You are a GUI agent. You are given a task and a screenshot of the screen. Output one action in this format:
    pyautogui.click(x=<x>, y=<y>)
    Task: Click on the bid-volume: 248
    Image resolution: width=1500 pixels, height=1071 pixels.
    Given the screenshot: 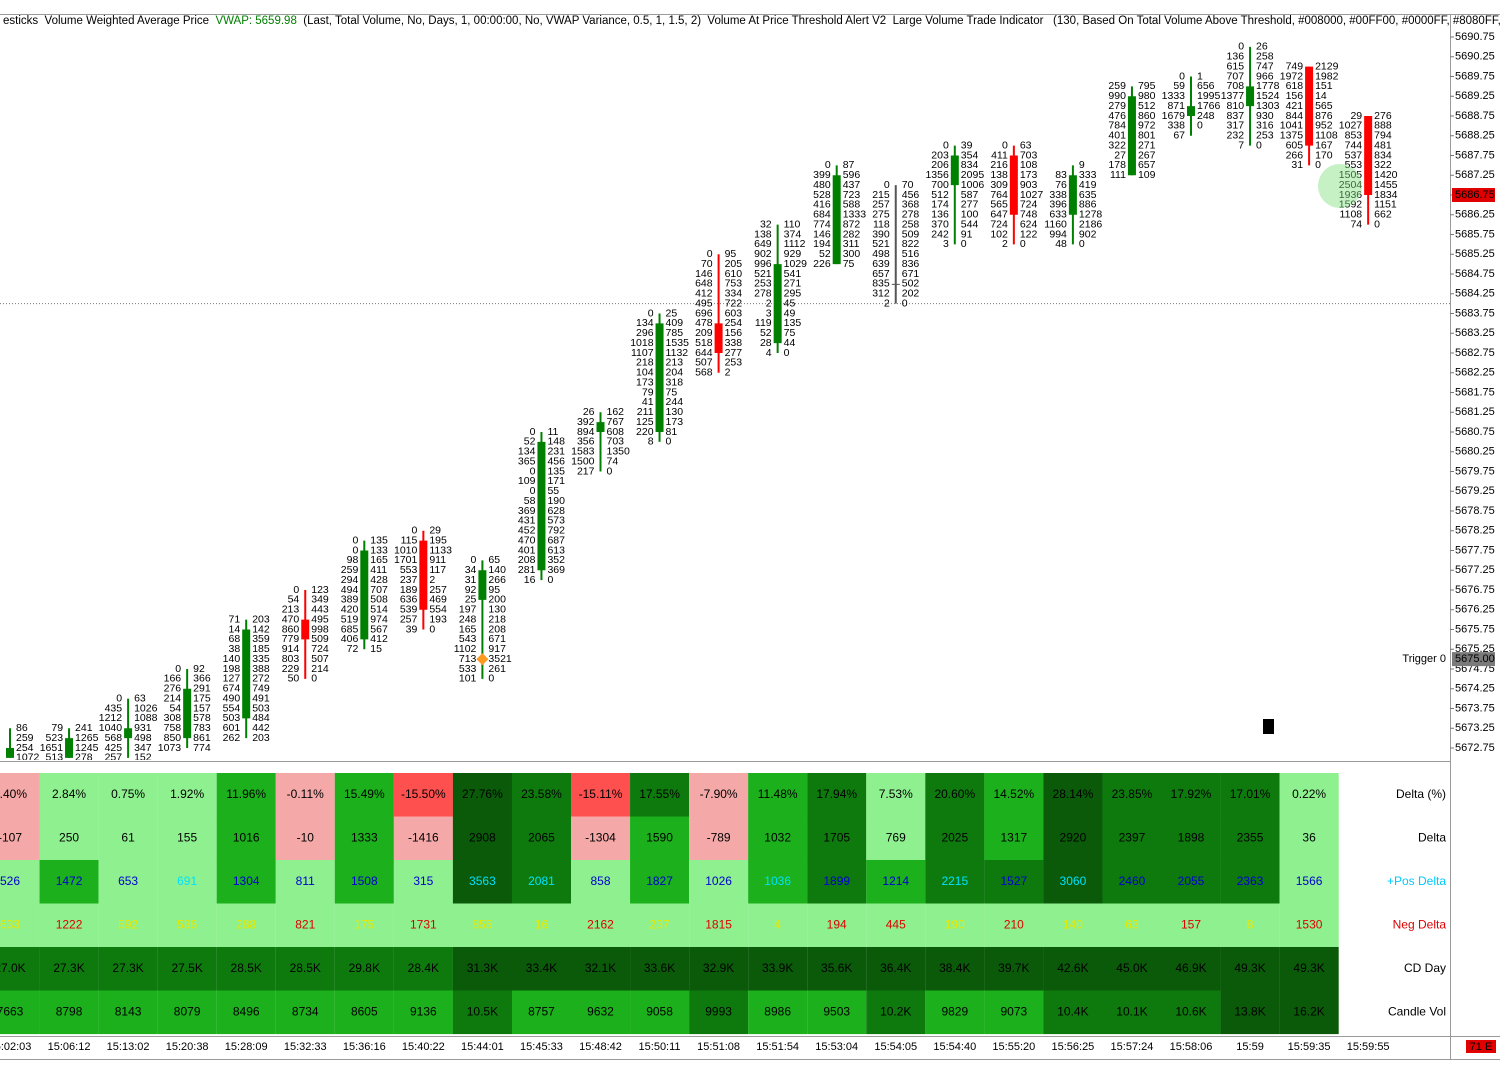 What is the action you would take?
    pyautogui.click(x=468, y=619)
    